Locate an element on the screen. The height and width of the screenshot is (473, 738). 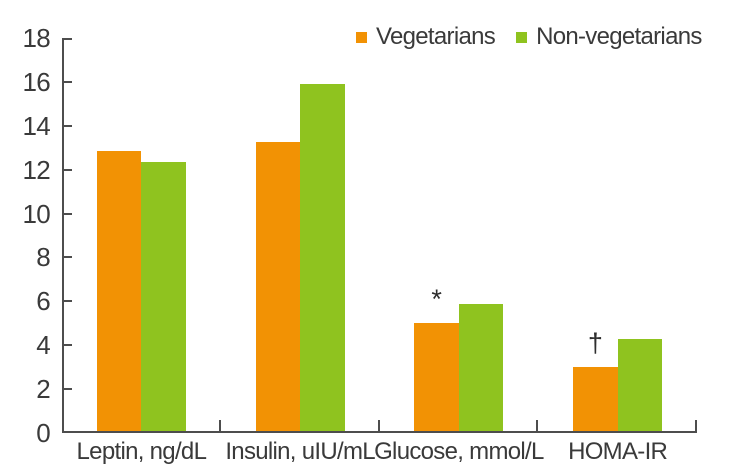
x-axis-category-label: HOMA-IR is located at coordinates (618, 451).